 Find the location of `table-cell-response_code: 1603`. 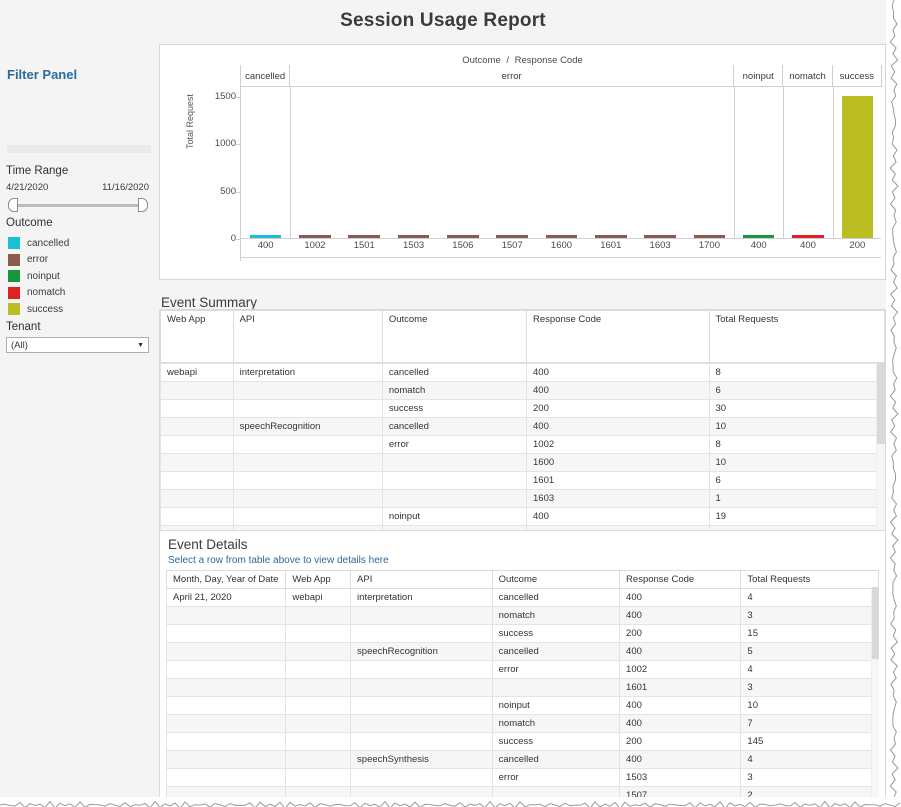

table-cell-response_code: 1603 is located at coordinates (618, 498).